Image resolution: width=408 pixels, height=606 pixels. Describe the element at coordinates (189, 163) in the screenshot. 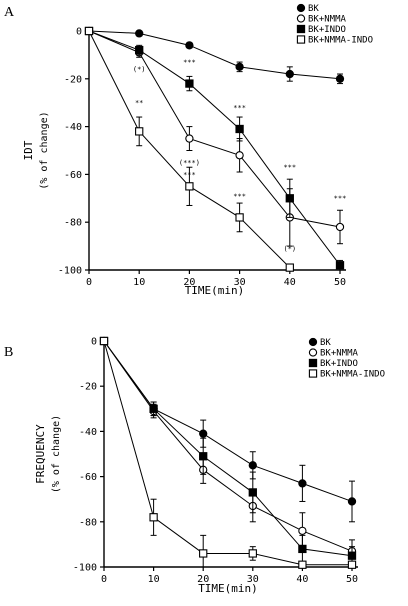

I see `significance-label: (***)` at that location.